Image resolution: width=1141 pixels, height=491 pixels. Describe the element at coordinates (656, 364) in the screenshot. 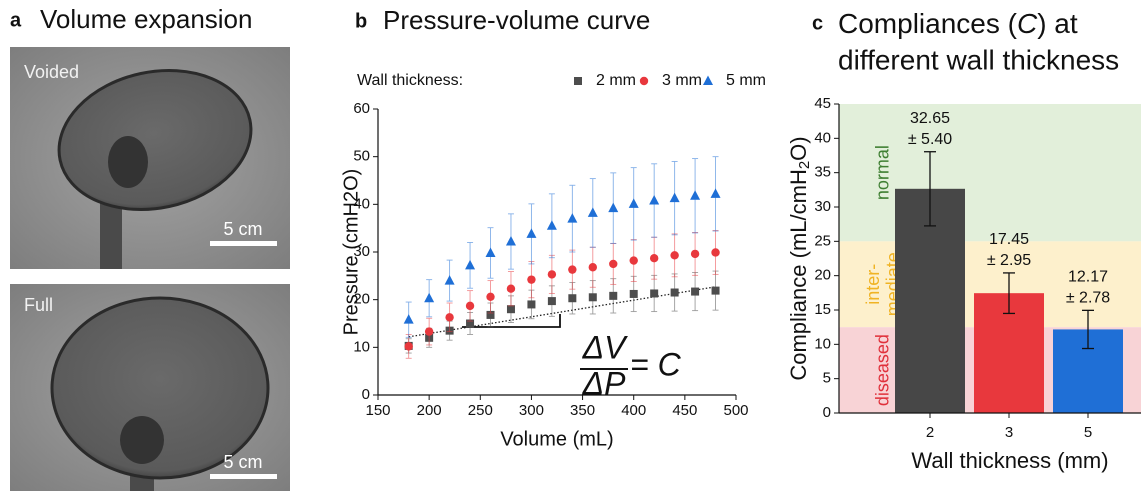

I see `annotation: = C` at that location.